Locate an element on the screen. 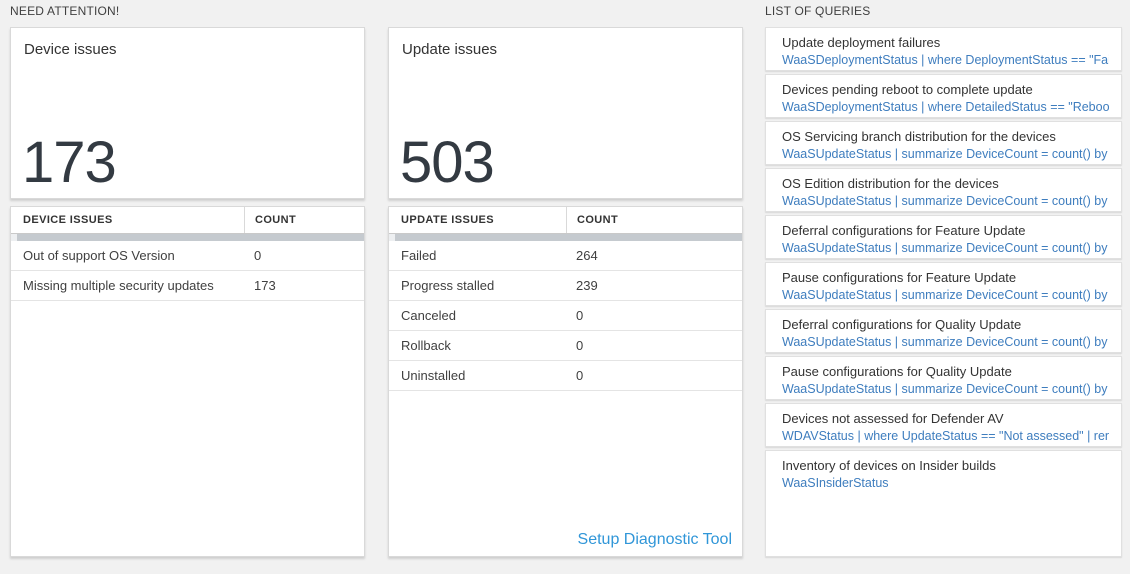  device-issues-tile: Device issues 173 is located at coordinates (187, 113).